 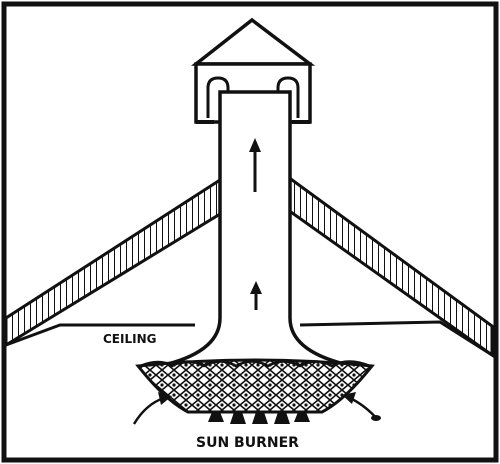 I want to click on updraft-arrow-lower, so click(x=256, y=295).